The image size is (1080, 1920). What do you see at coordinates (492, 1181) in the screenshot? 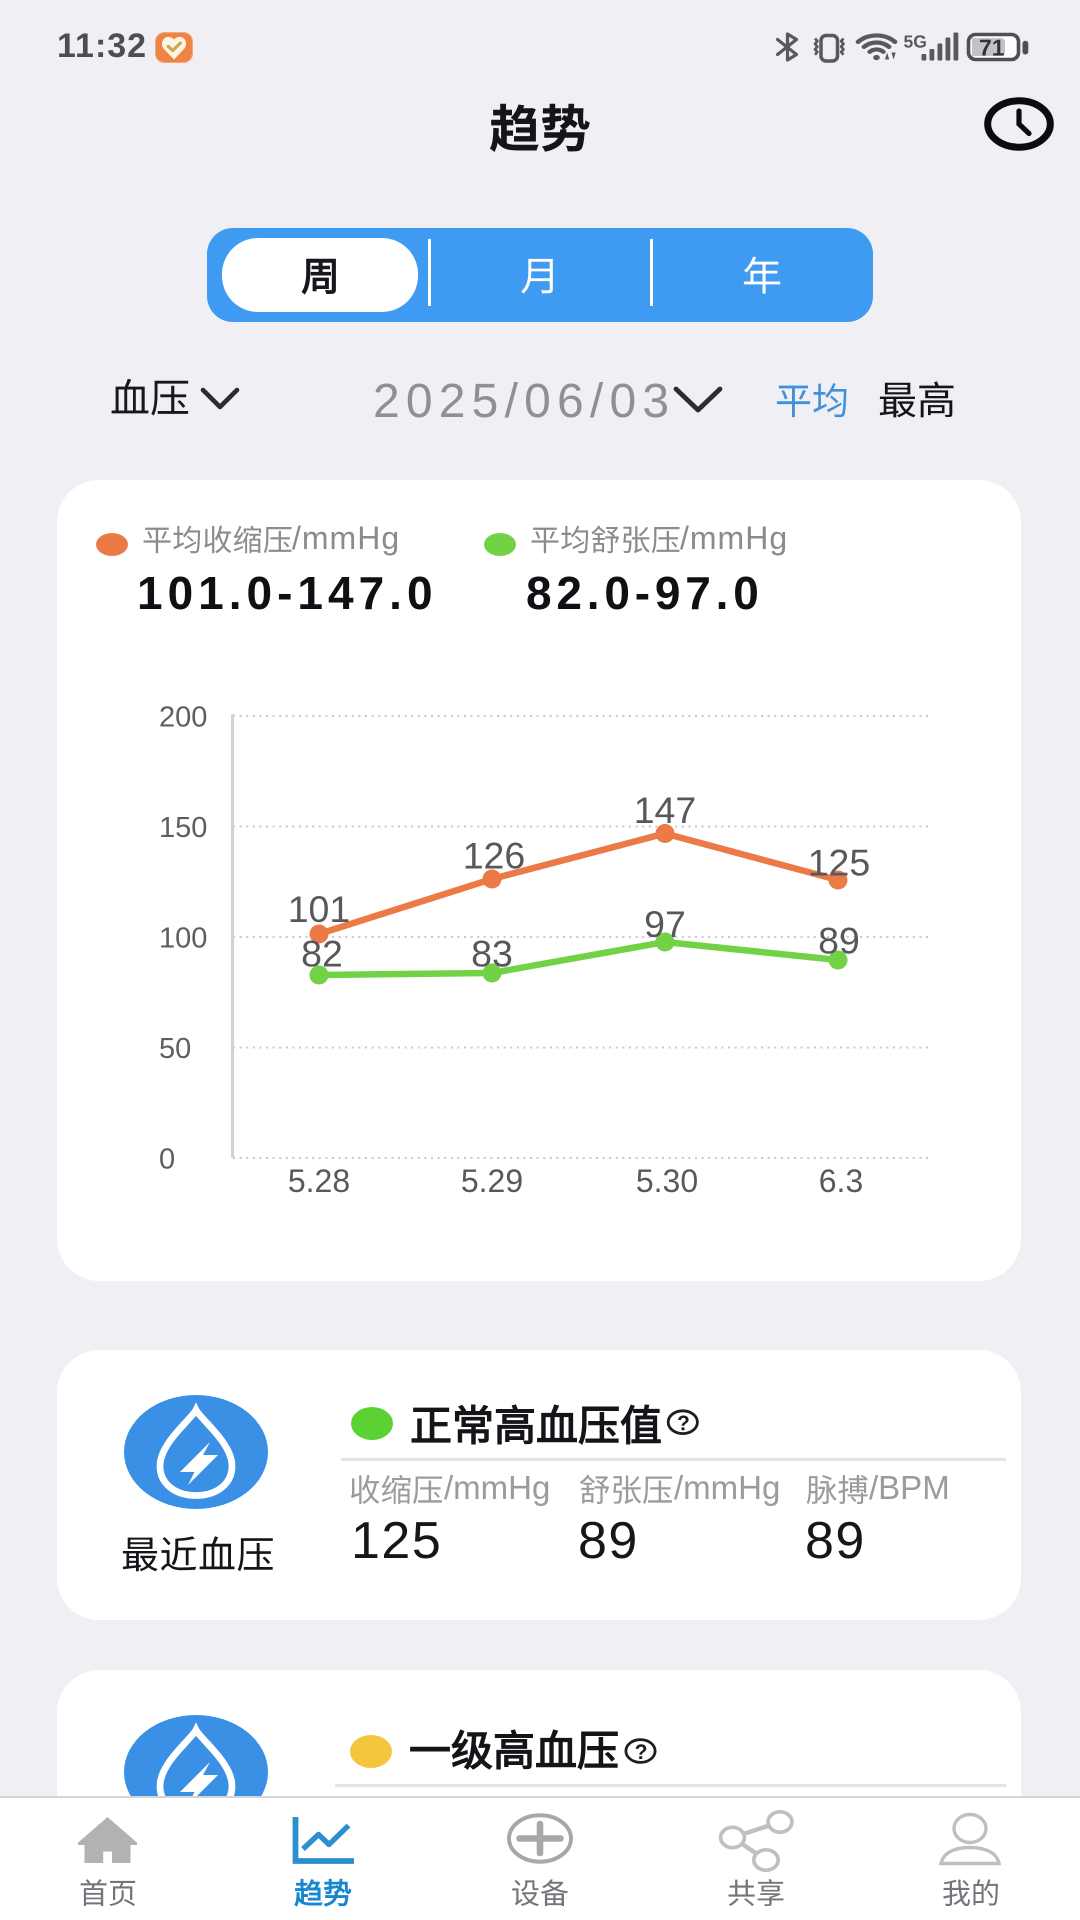
I see `svg-text: 5.29` at bounding box center [492, 1181].